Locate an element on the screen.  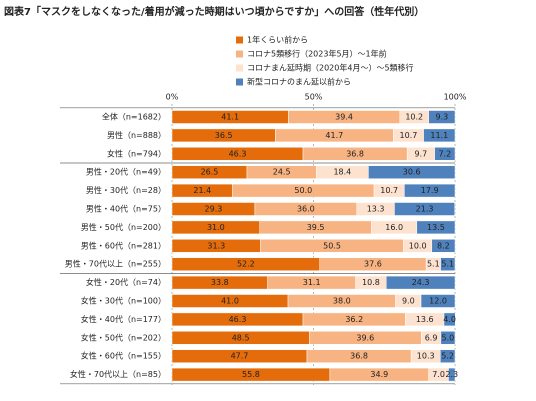
data-label: 6.9 is located at coordinates (431, 337).